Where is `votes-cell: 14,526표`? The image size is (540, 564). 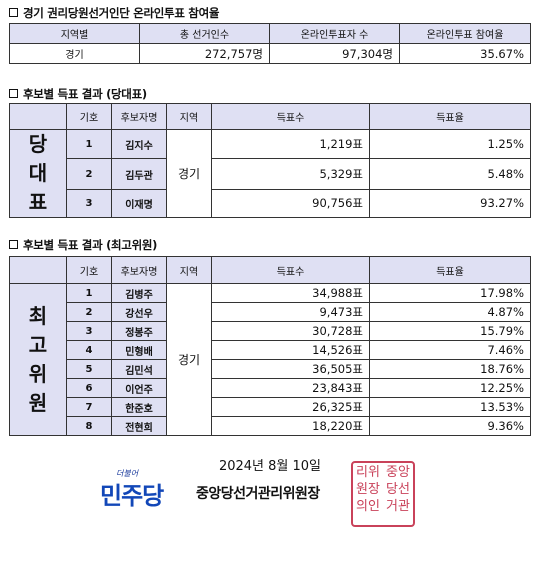
votes-cell: 14,526표 is located at coordinates (290, 350).